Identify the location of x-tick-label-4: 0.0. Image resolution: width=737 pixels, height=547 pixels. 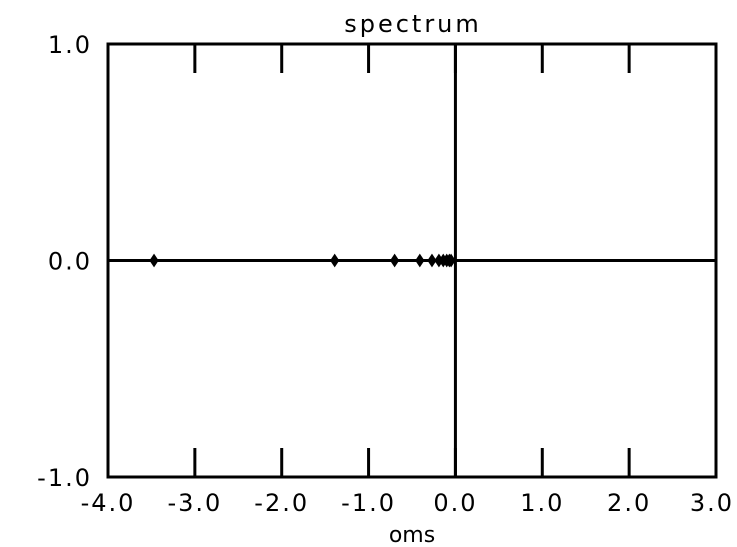
(455, 503).